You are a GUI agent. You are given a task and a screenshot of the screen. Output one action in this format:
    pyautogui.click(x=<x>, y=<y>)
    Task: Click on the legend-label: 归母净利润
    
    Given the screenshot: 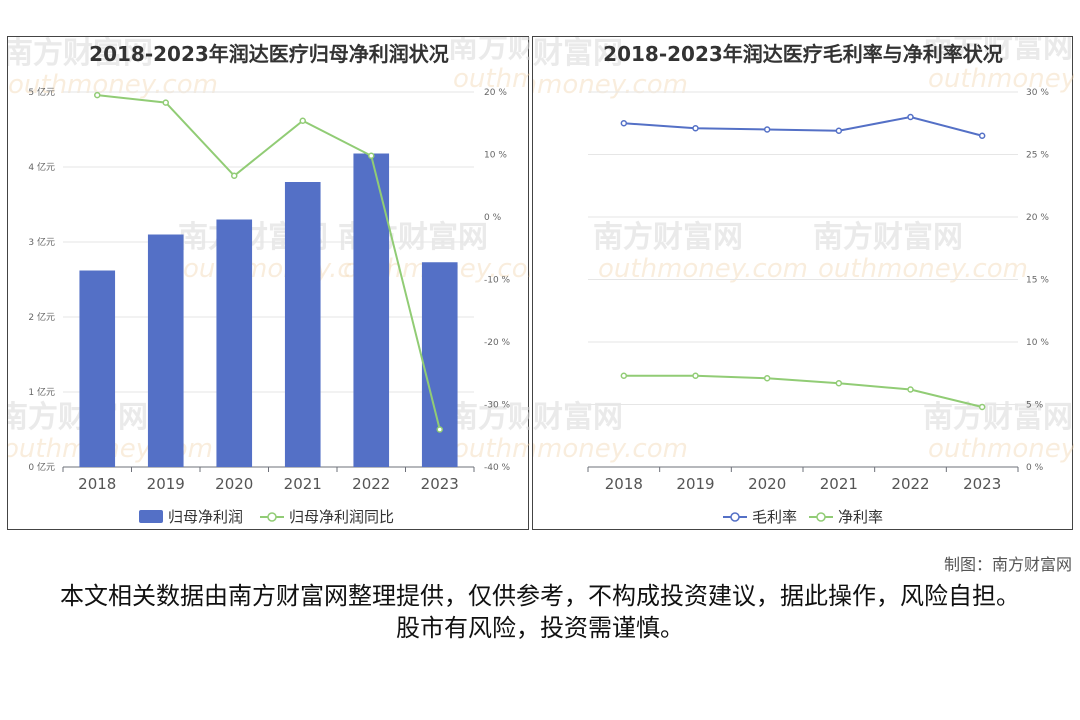 What is the action you would take?
    pyautogui.click(x=205, y=517)
    